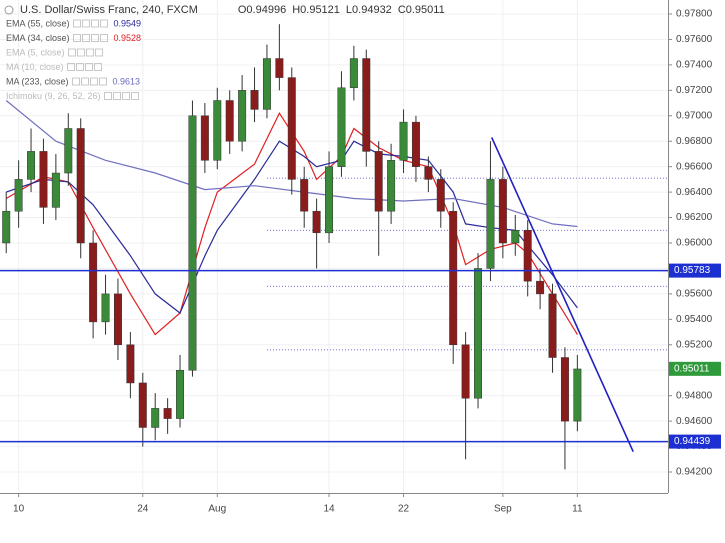 The image size is (725, 543). I want to click on ohlc-value: C0.95011, so click(421, 10).